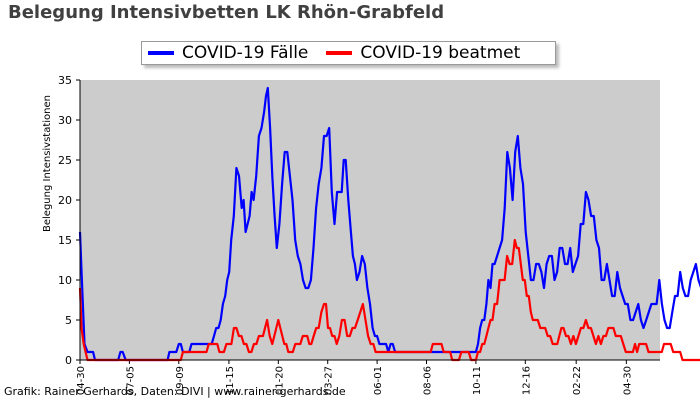 The image size is (700, 400). I want to click on y-tick-label-3: 15, so click(65, 240).